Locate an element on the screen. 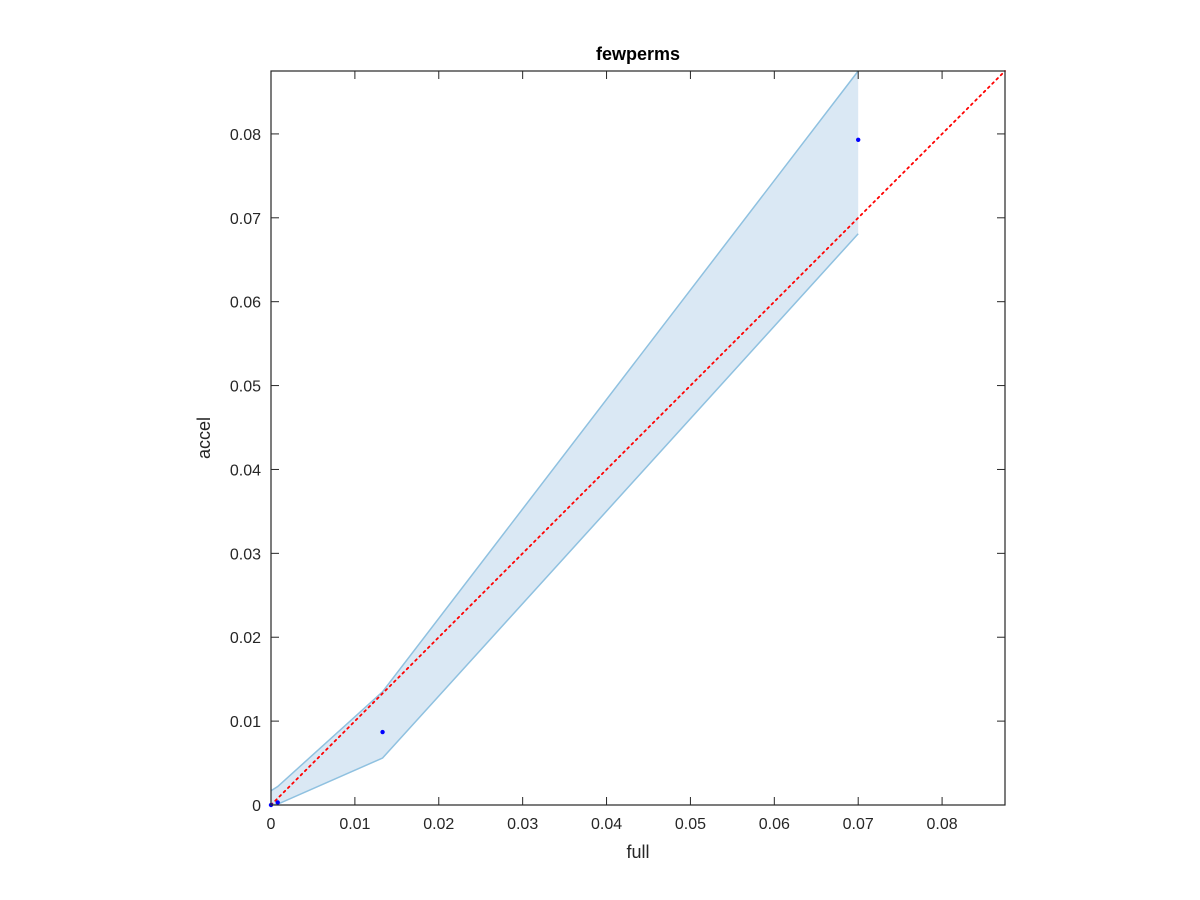  y-tick-label: 0.04 is located at coordinates (245, 470).